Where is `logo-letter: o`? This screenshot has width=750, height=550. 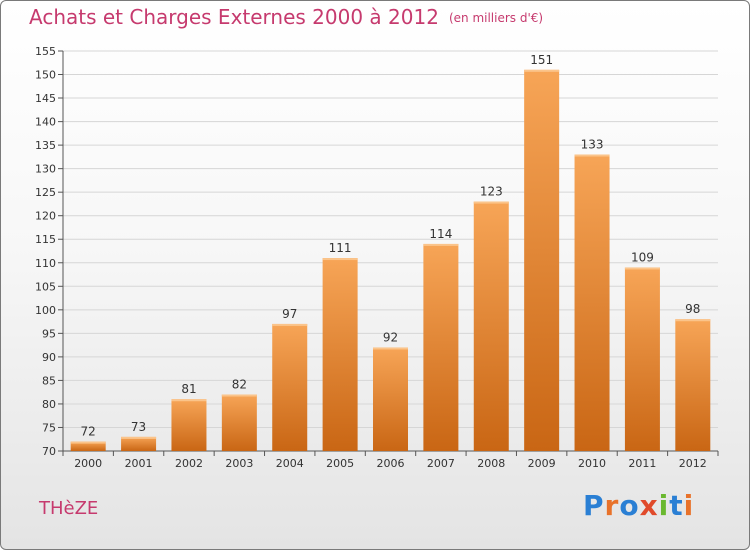 logo-letter: o is located at coordinates (629, 505).